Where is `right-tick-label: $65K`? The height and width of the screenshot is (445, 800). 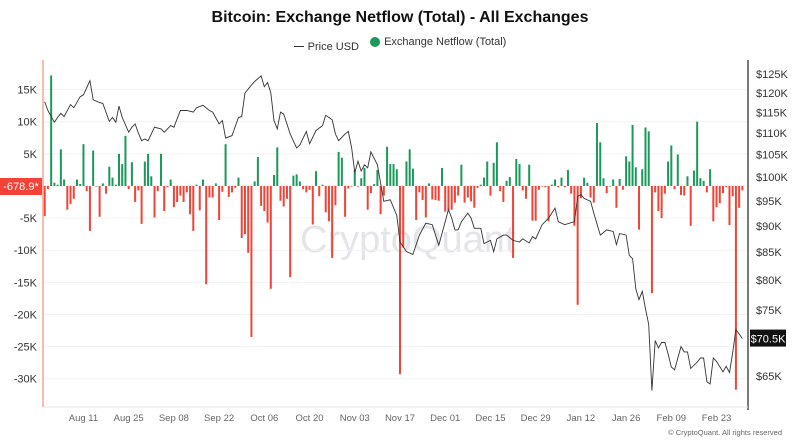
right-tick-label: $65K is located at coordinates (769, 377).